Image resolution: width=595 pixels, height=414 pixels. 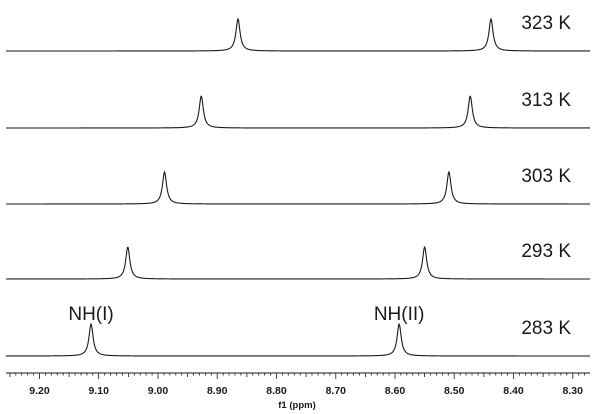 What do you see at coordinates (158, 391) in the screenshot?
I see `x-tick-label: 9.00` at bounding box center [158, 391].